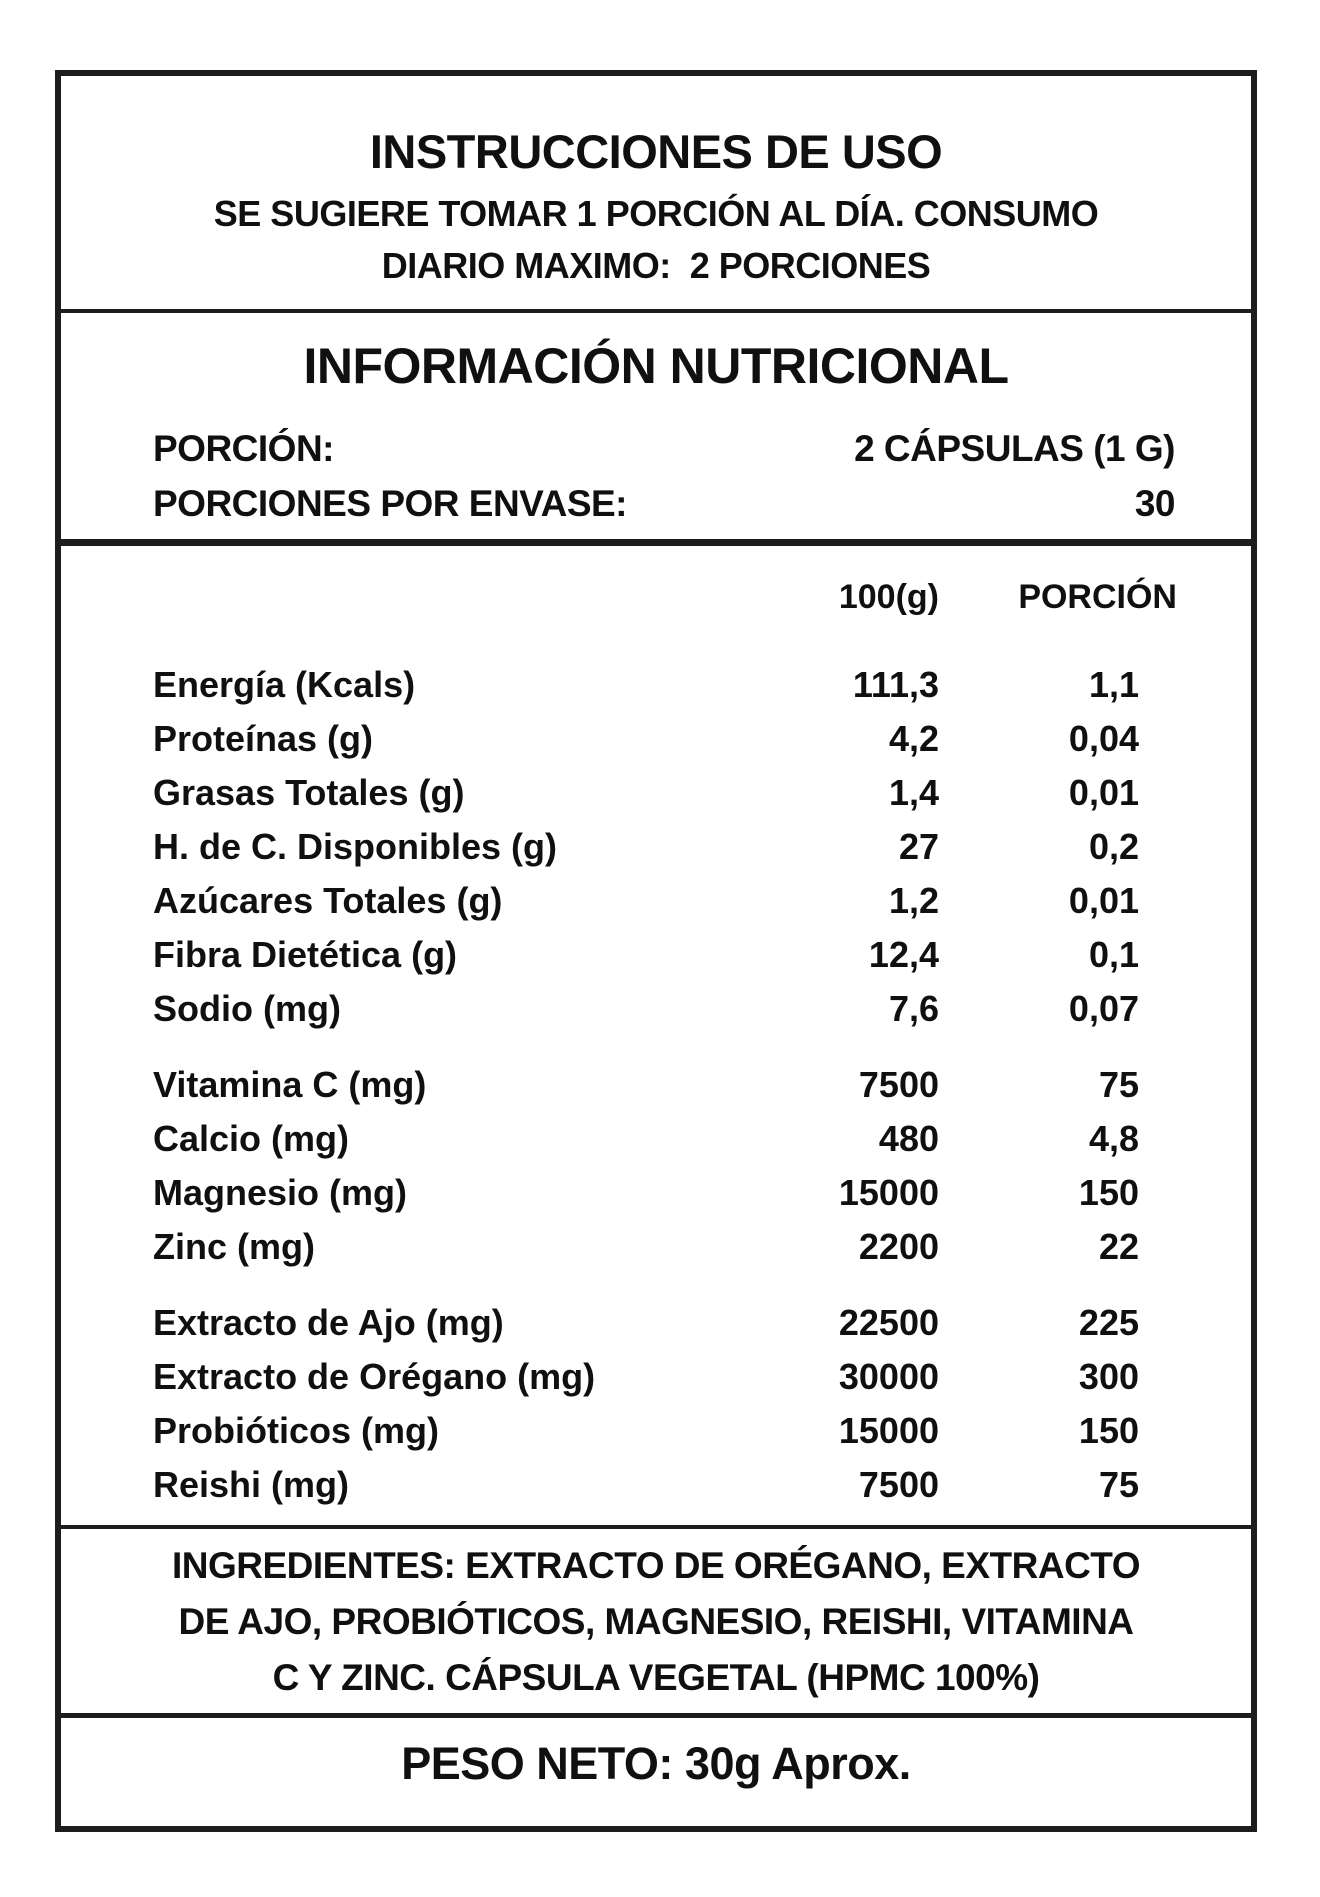 The width and height of the screenshot is (1320, 1897). I want to click on nutrient-per100g: 2200, so click(898, 1246).